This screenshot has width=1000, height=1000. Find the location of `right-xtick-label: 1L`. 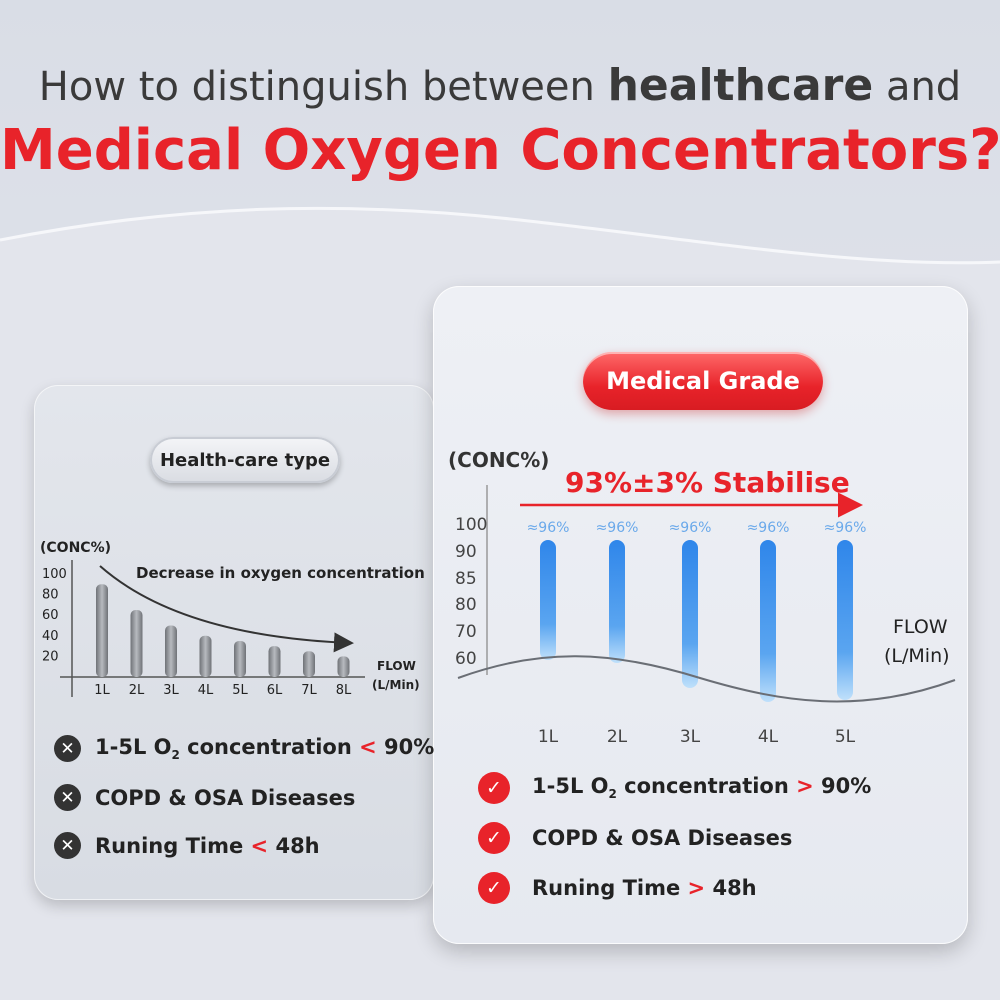

right-xtick-label: 1L is located at coordinates (548, 737).